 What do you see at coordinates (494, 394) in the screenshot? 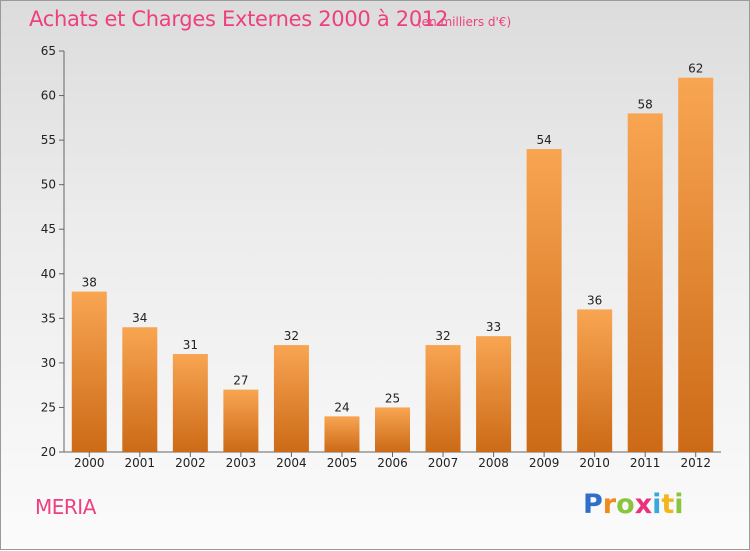
I see `bar-2008` at bounding box center [494, 394].